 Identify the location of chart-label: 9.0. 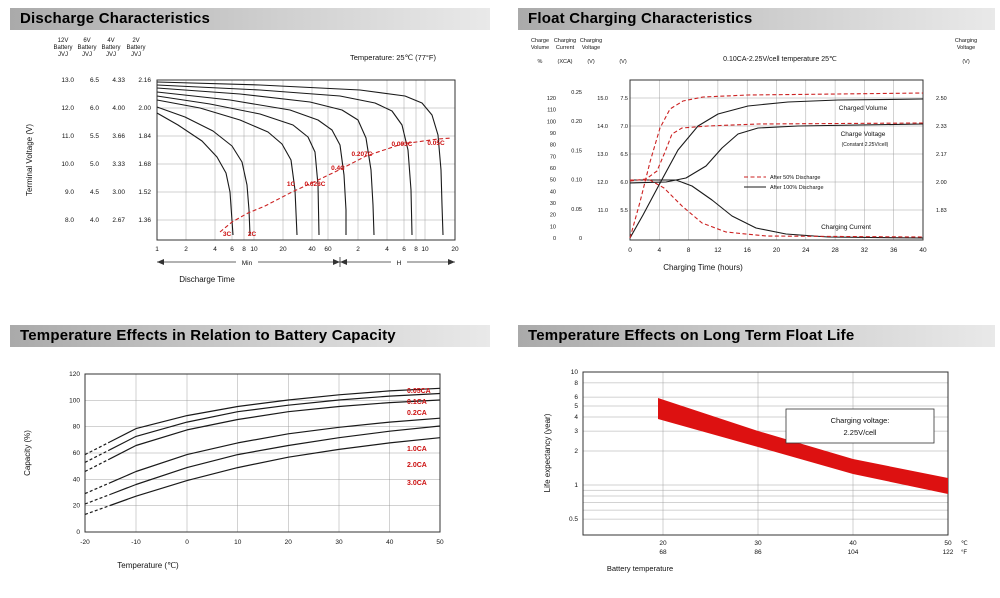
(69, 192).